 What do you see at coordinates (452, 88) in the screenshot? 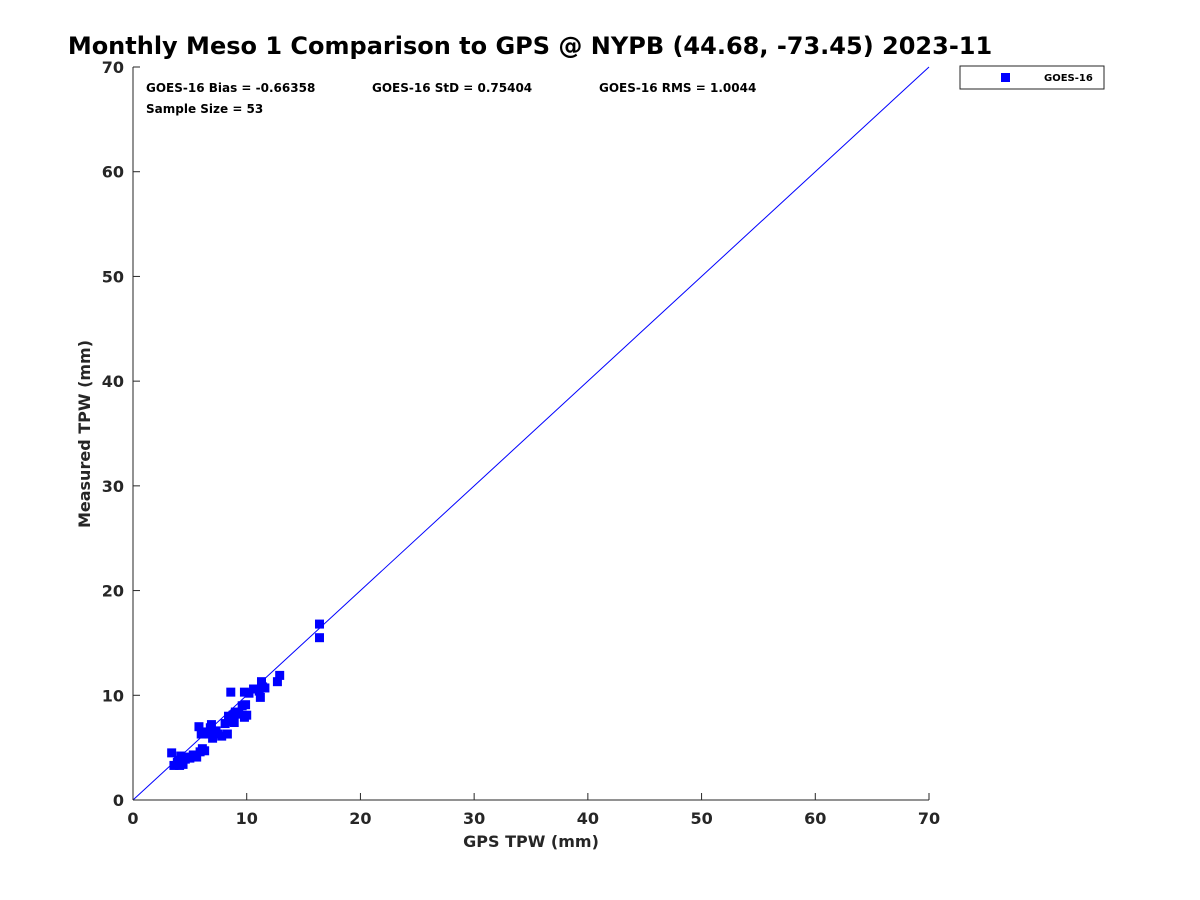
I see `std-stat: GOES-16 StD = 0.75404` at bounding box center [452, 88].